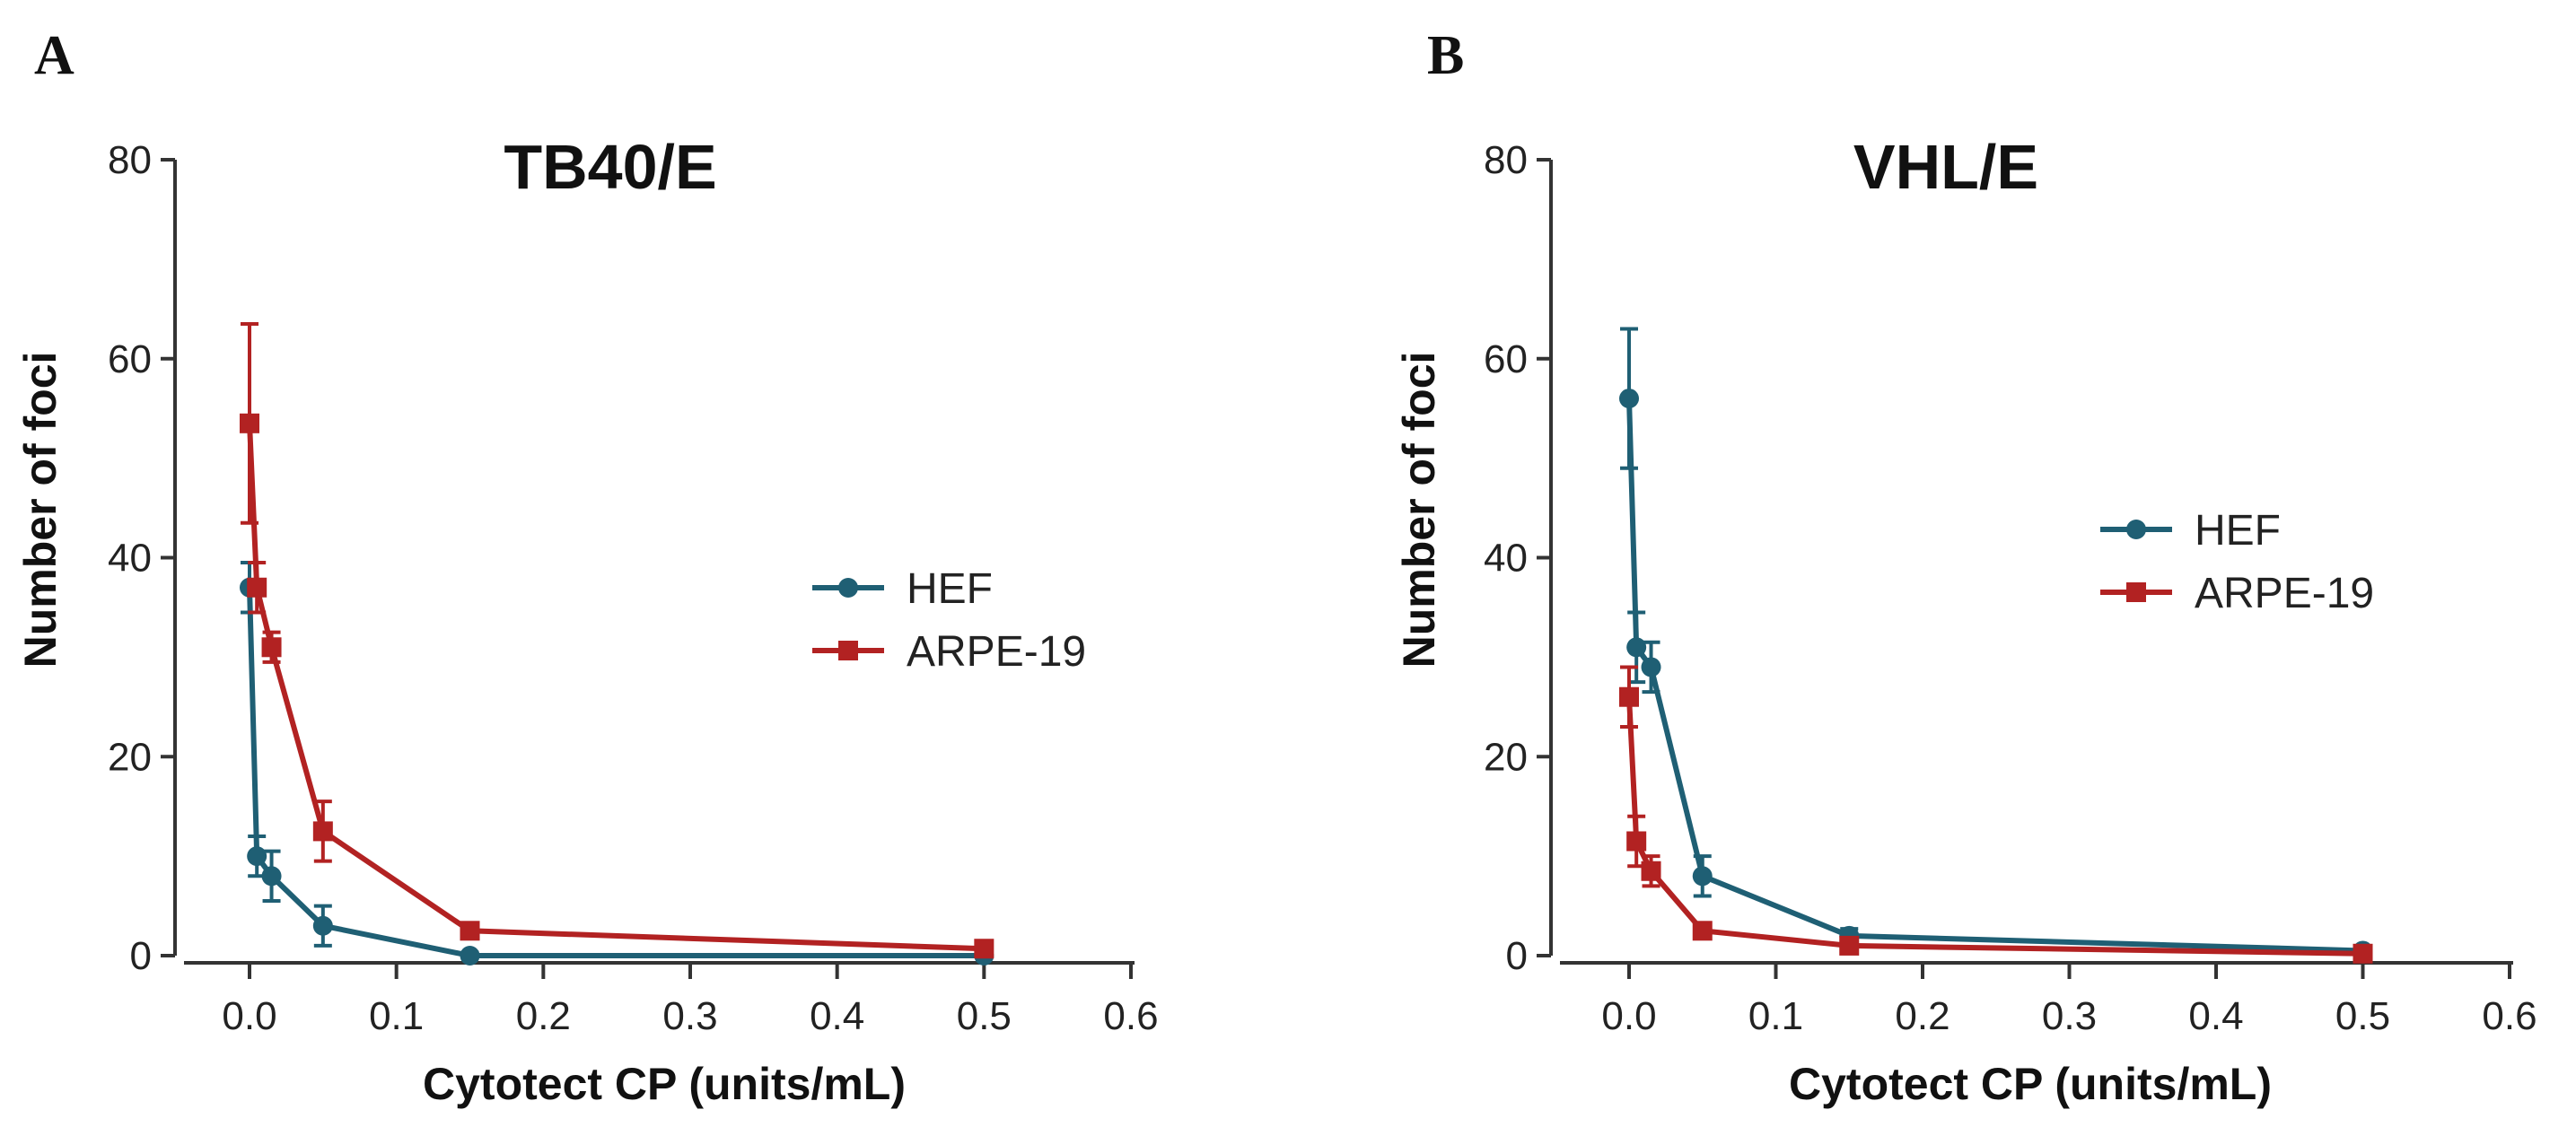 The width and height of the screenshot is (2576, 1136). What do you see at coordinates (40, 510) in the screenshot?
I see `y-axis-label-a: Number of foci` at bounding box center [40, 510].